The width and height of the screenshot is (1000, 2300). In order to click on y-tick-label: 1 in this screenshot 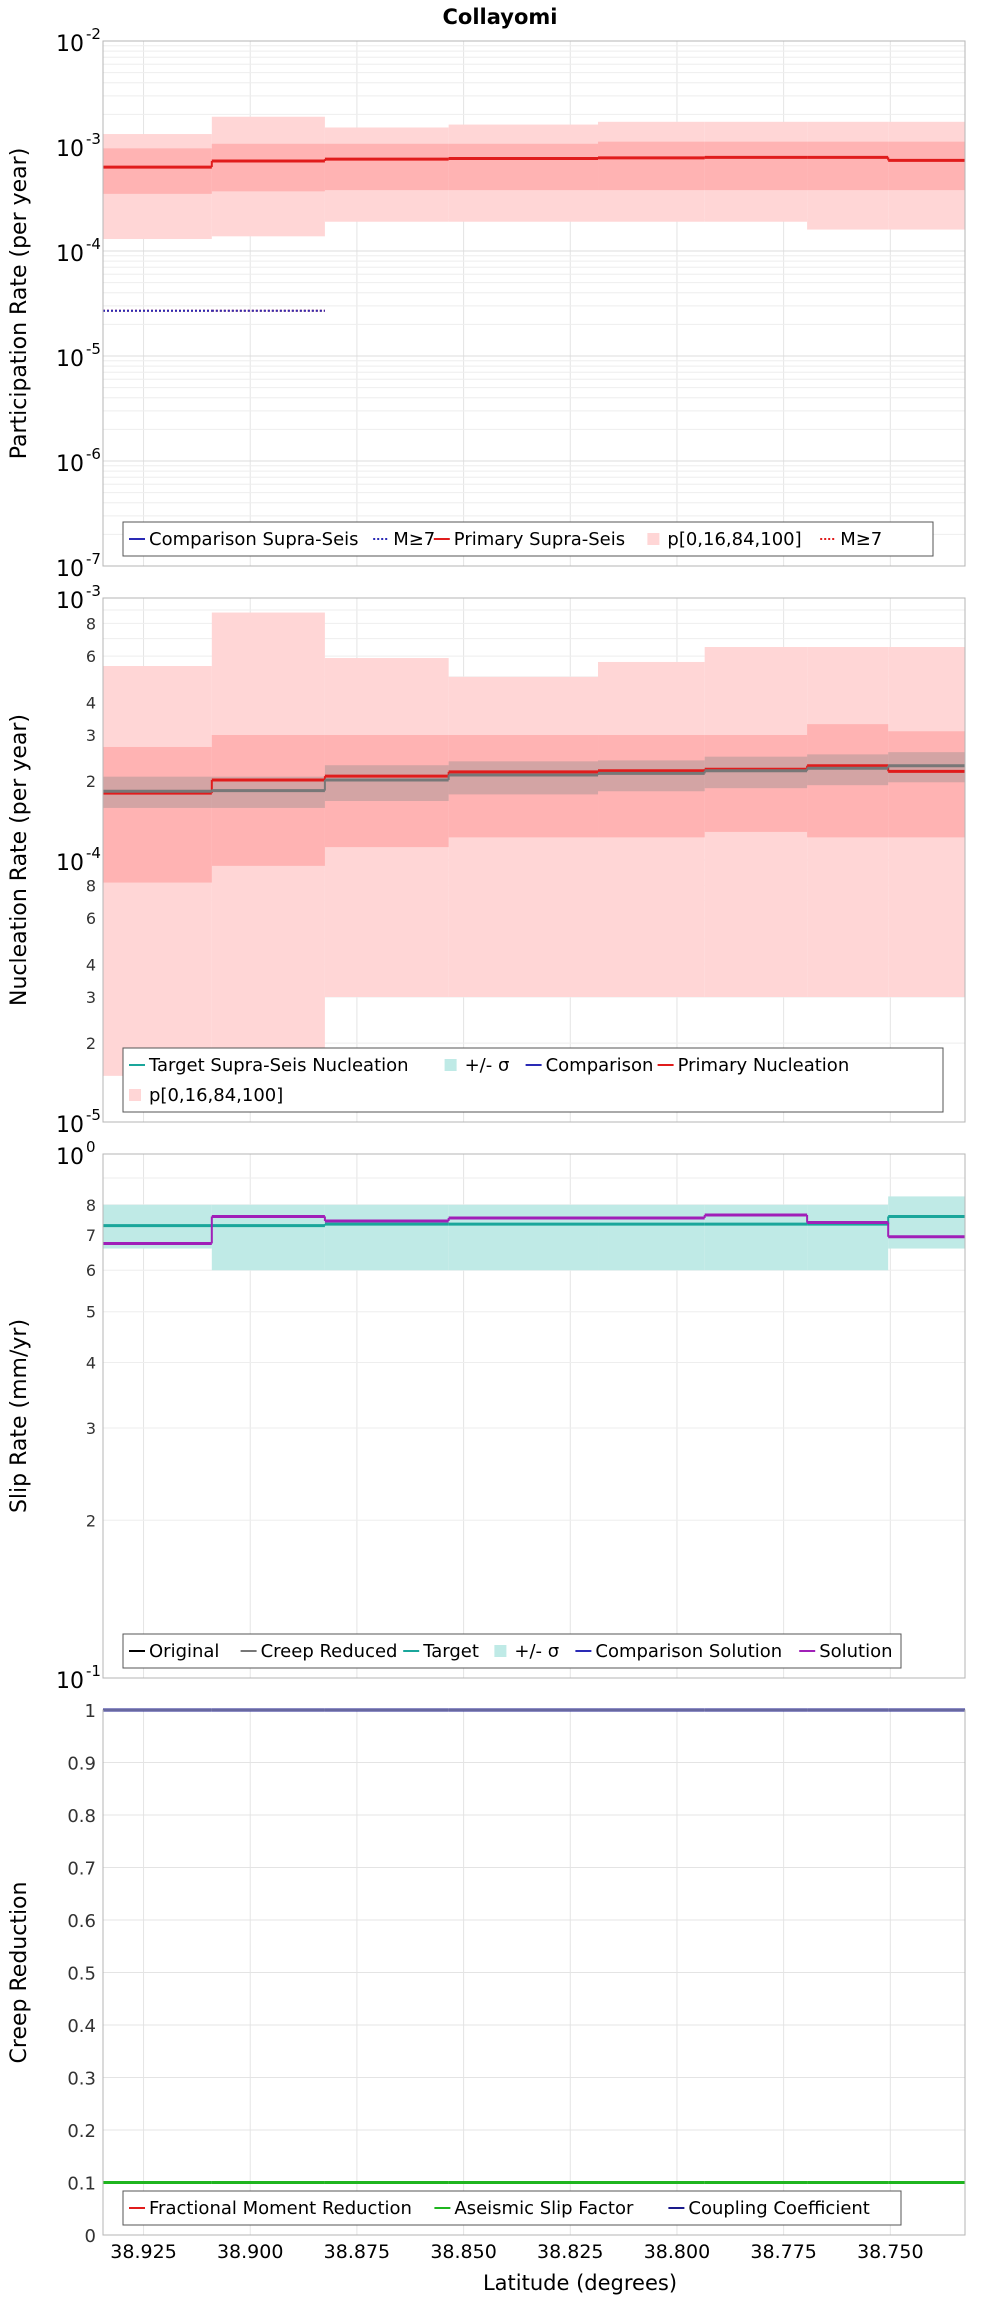, I will do `click(90, 1711)`.